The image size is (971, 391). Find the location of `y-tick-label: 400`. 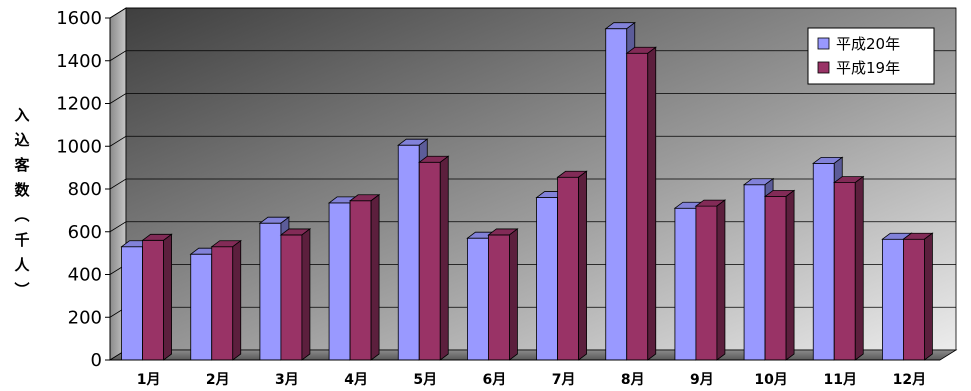

y-tick-label: 400 is located at coordinates (85, 275).